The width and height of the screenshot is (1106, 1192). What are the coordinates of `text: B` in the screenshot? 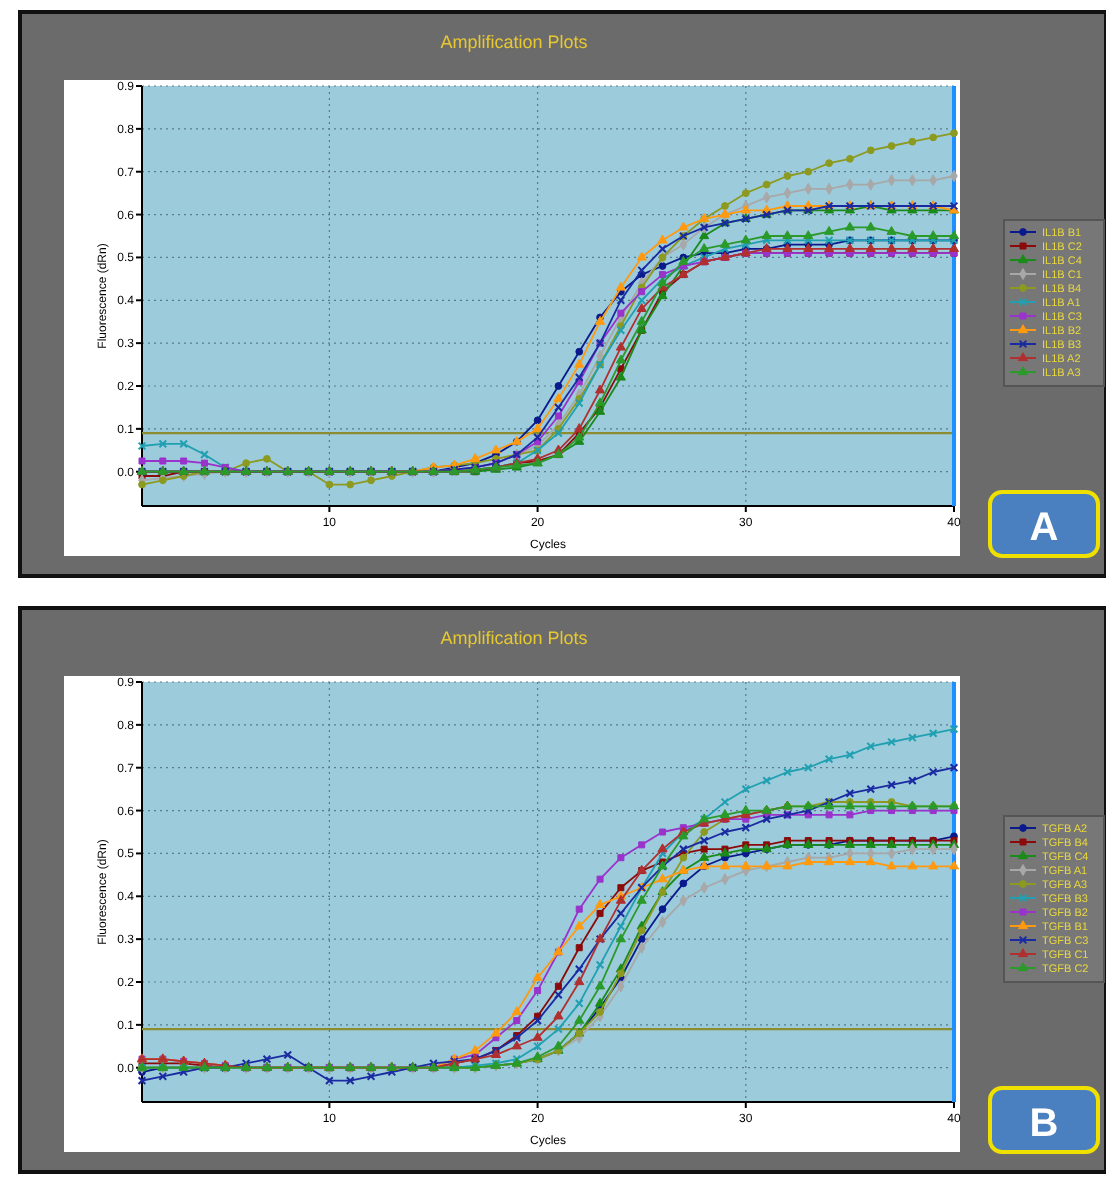 It's located at (1044, 1124).